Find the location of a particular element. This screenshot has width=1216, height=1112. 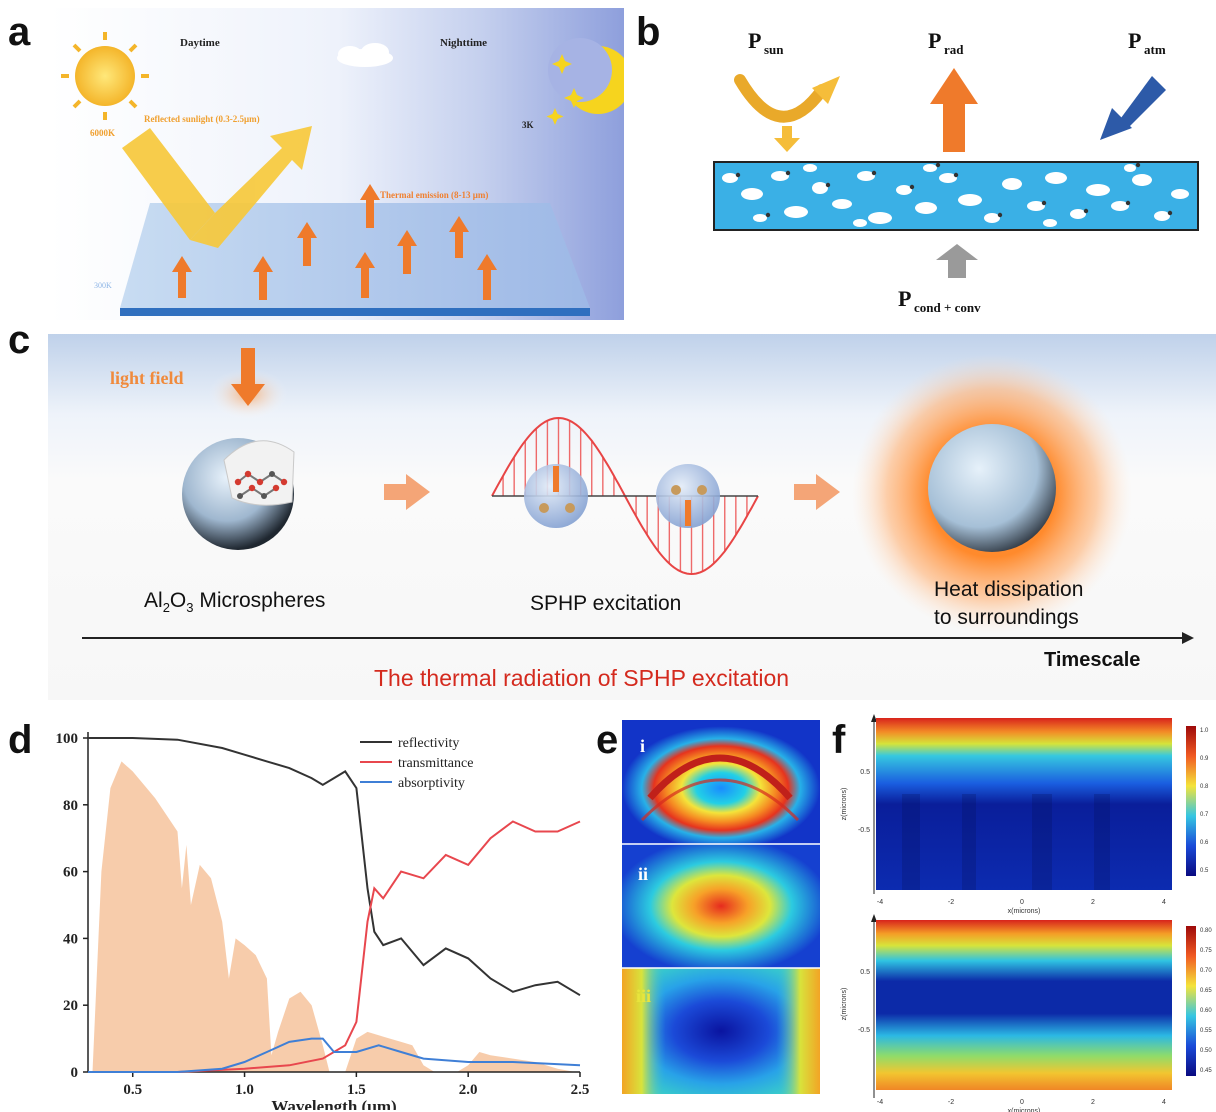

colorbar-top is located at coordinates (1191, 801).